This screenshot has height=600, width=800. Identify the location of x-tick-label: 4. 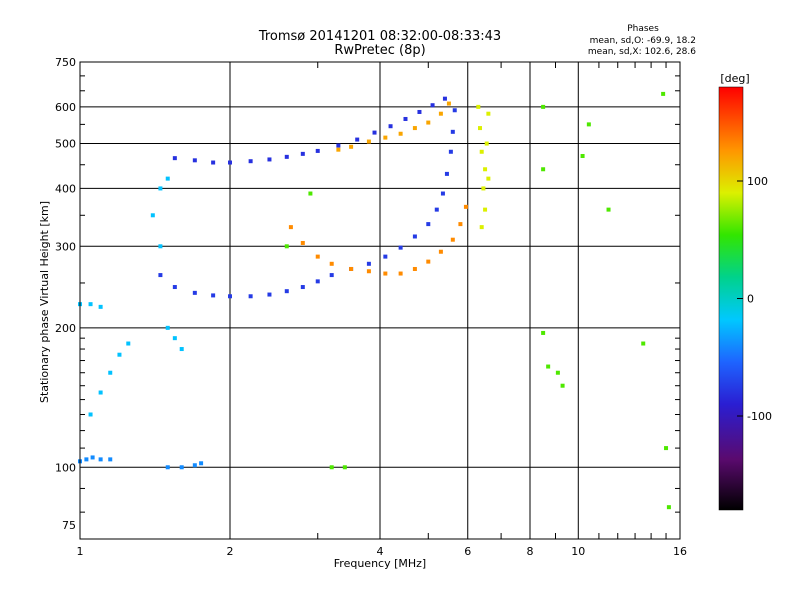
(380, 551).